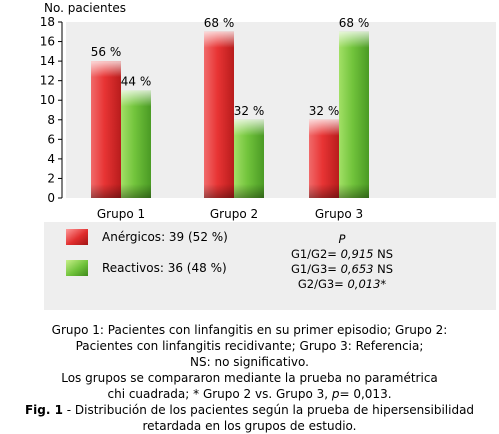 The height and width of the screenshot is (434, 499). I want to click on y-axis-label: No. pacientes, so click(85, 8).